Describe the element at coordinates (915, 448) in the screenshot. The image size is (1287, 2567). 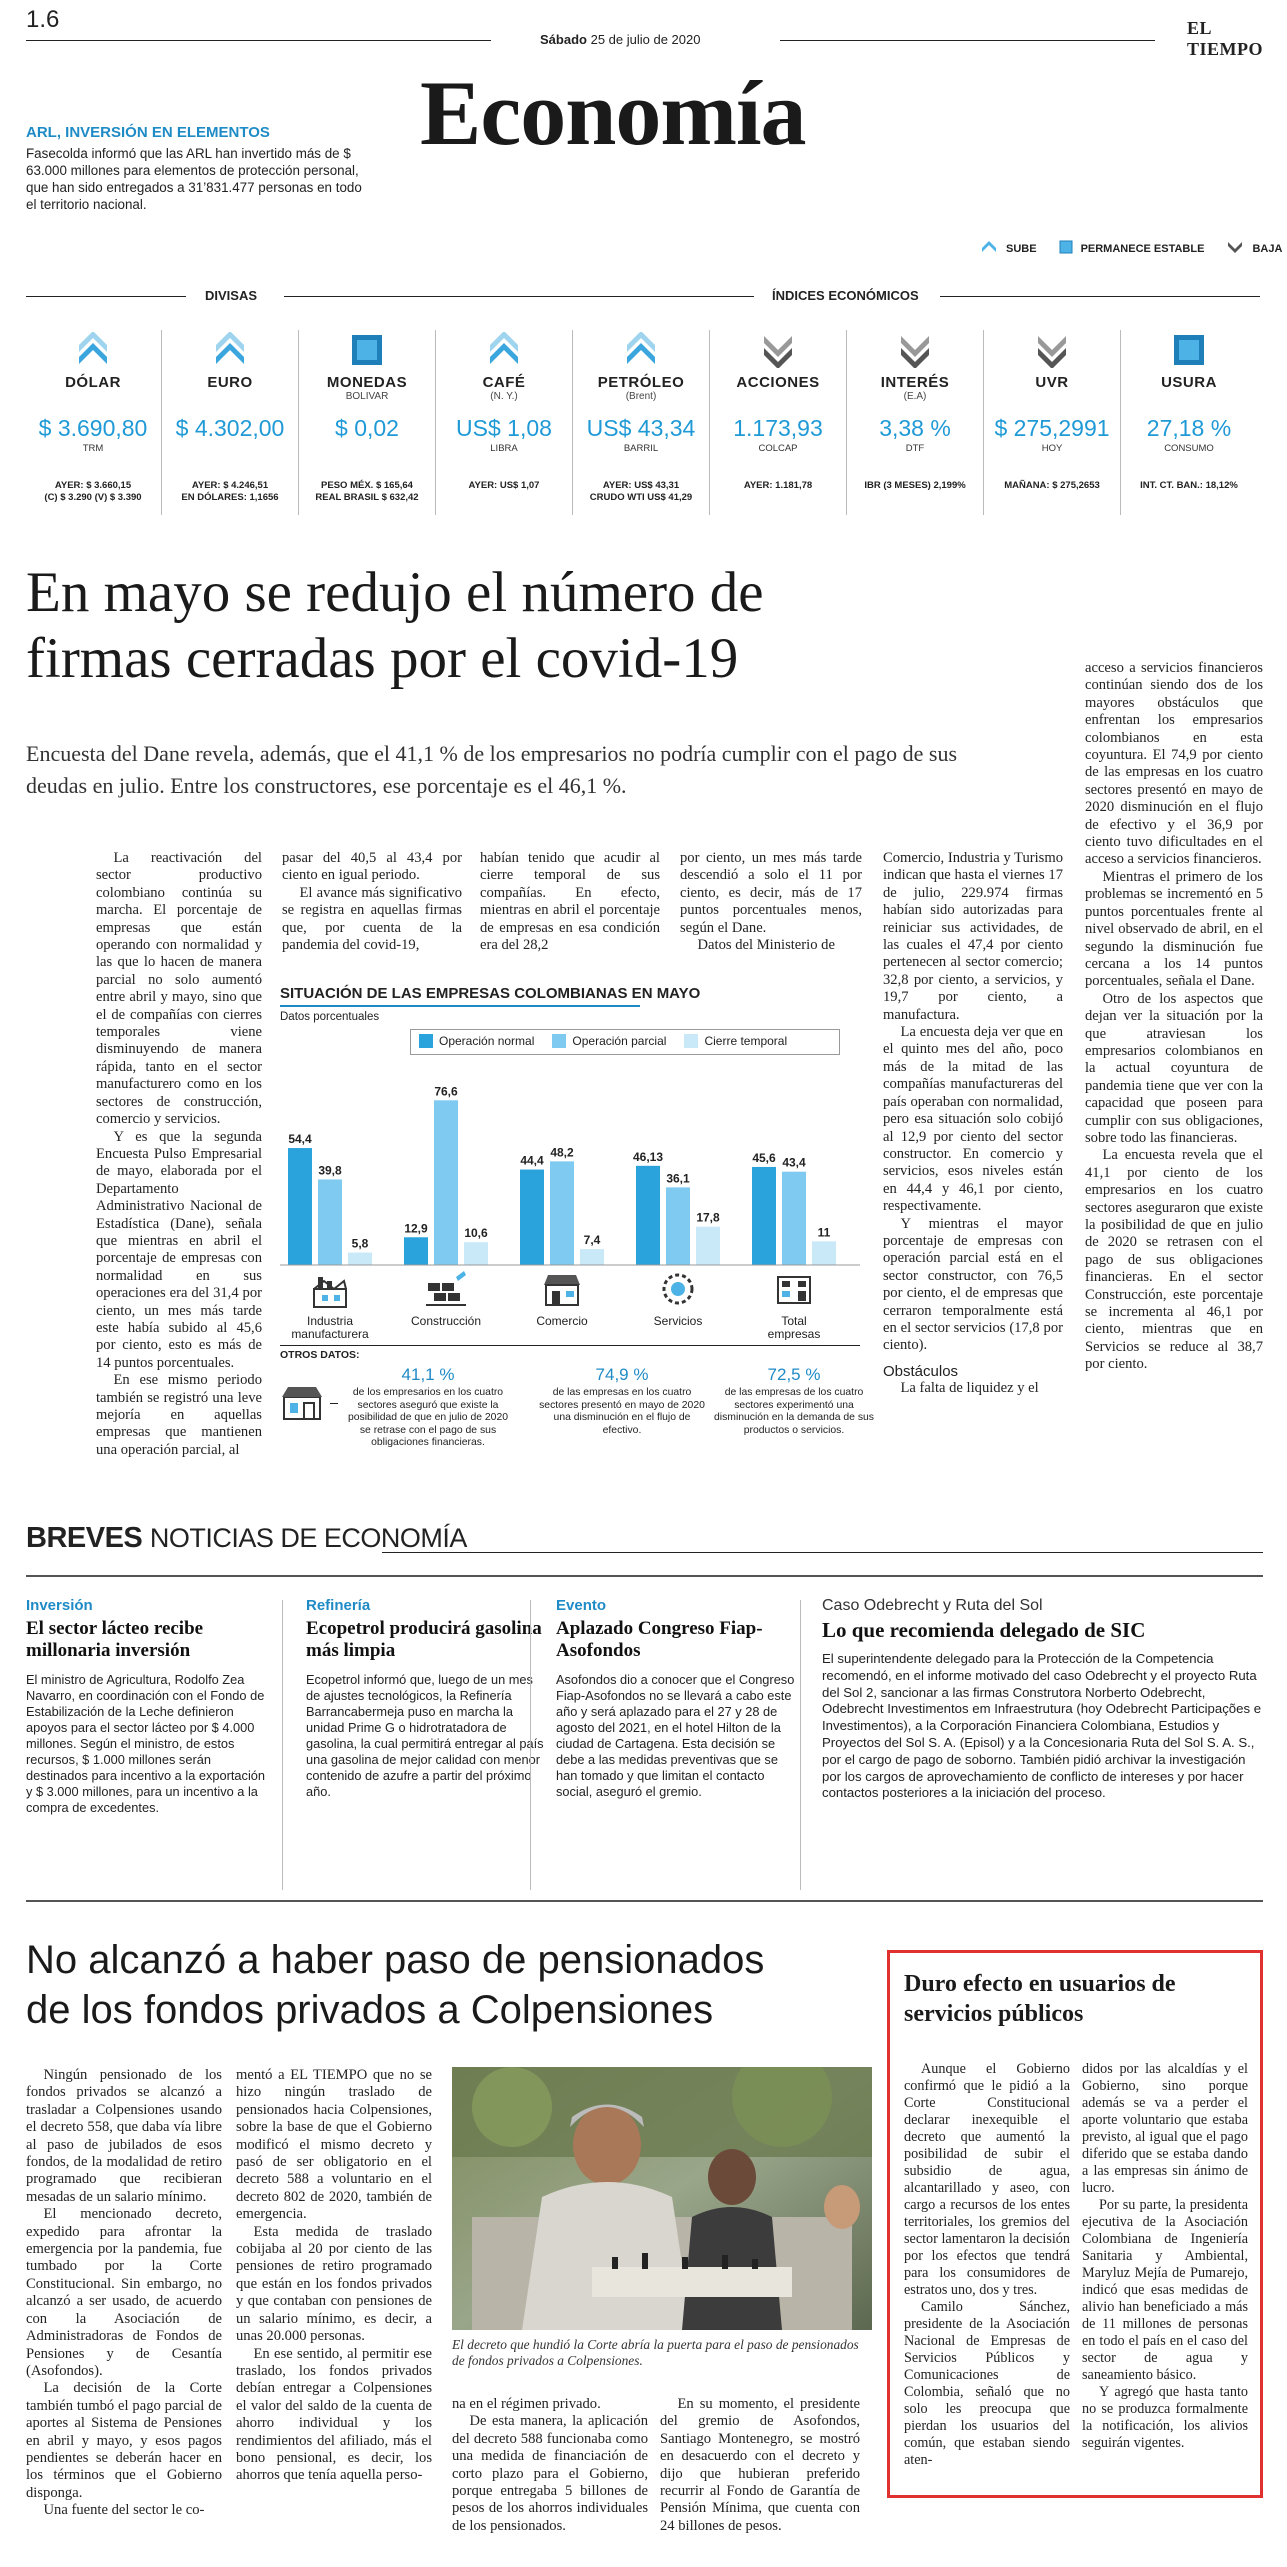
I see `indicator-unit: DTF` at that location.